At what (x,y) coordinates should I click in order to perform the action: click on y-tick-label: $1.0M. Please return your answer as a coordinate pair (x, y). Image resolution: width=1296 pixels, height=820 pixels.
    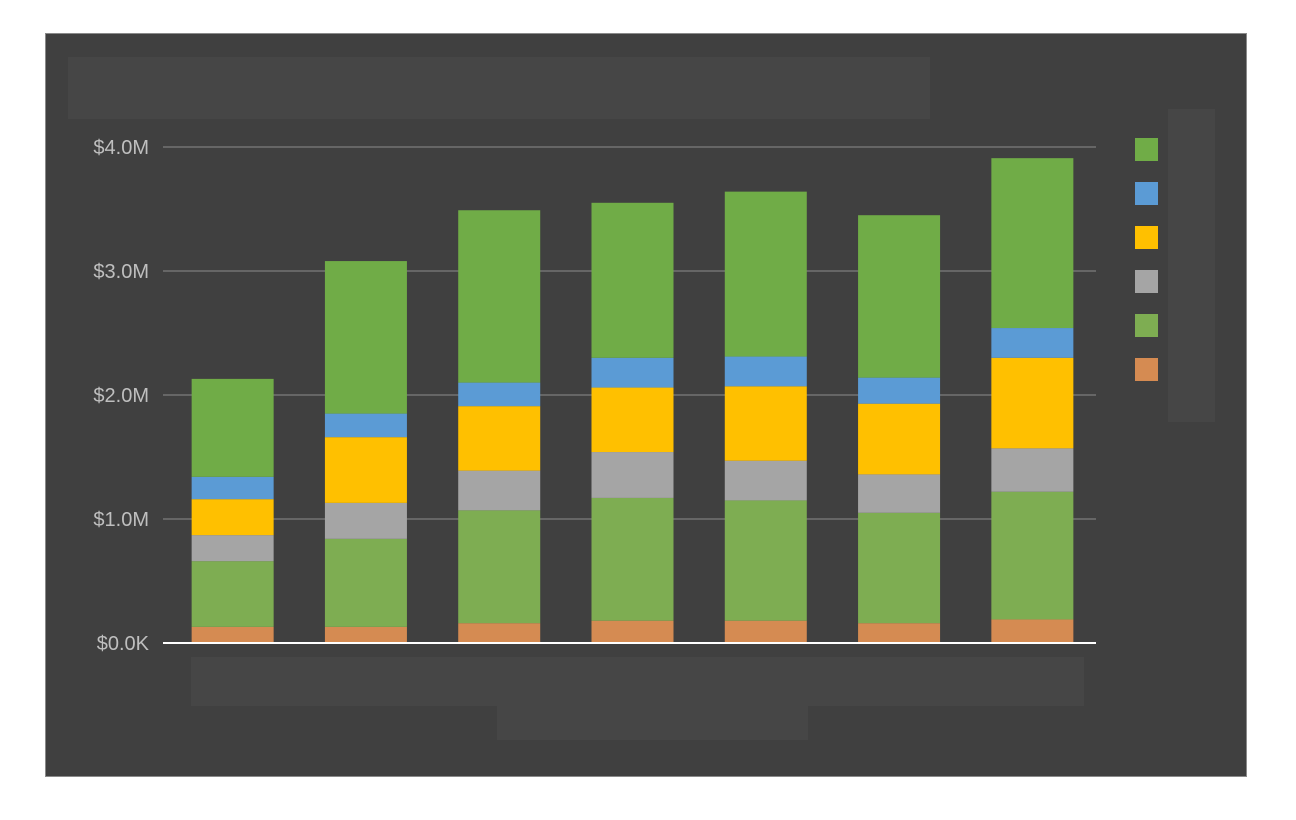
    Looking at the image, I should click on (121, 520).